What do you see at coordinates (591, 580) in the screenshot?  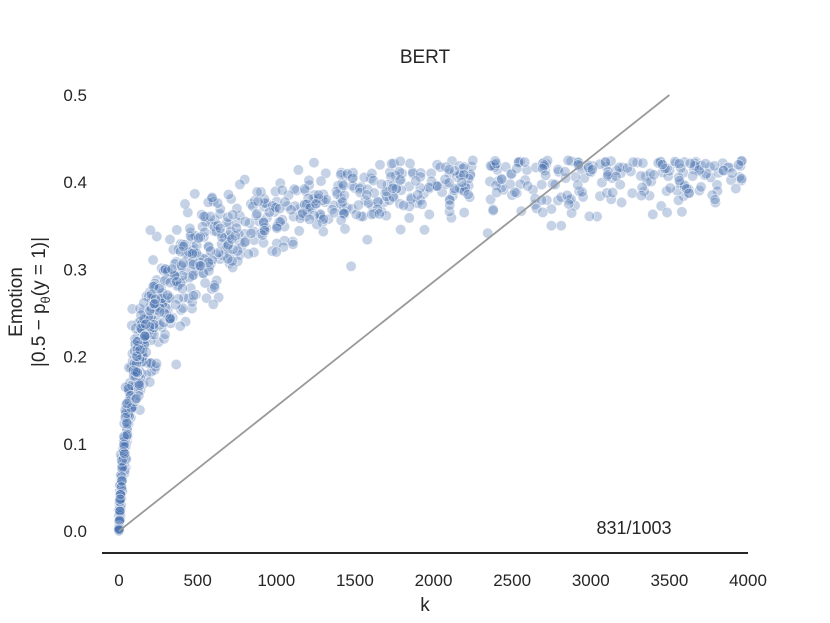 I see `x-tick-label: 3000` at bounding box center [591, 580].